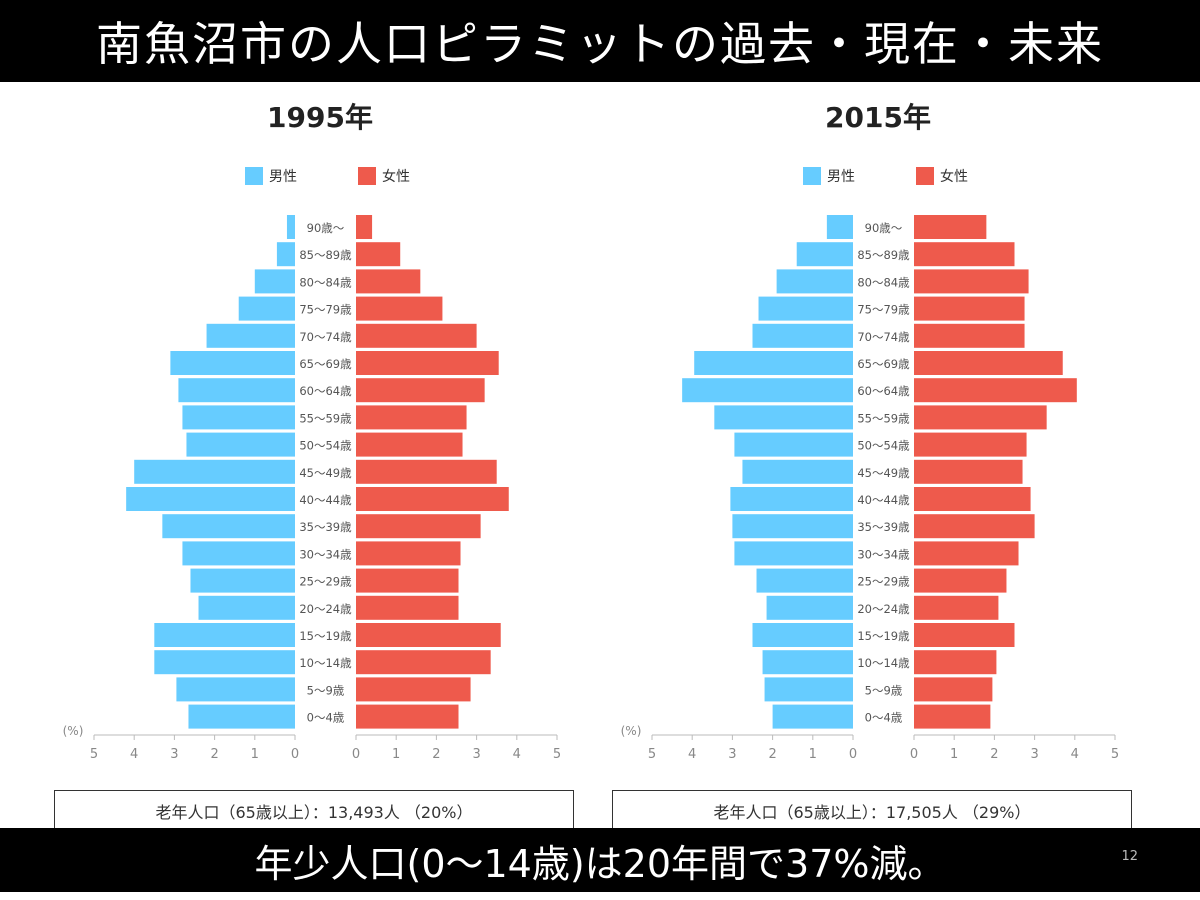 The height and width of the screenshot is (900, 1200). Describe the element at coordinates (878, 117) in the screenshot. I see `chart-title: 2015年` at that location.